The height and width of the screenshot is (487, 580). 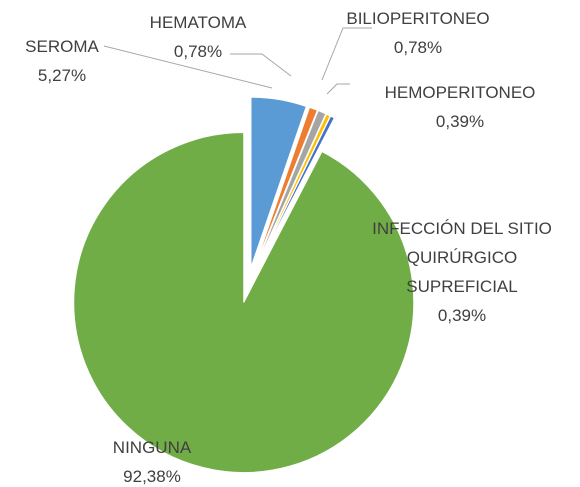 I want to click on category-label: HEMATOMA, so click(x=198, y=22).